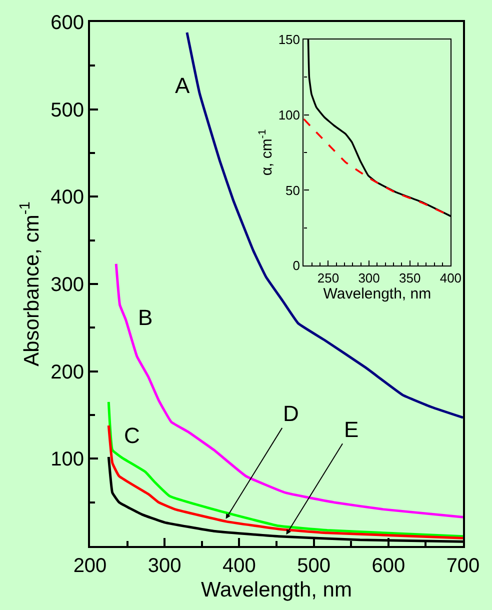  Describe the element at coordinates (145, 317) in the screenshot. I see `annotation: B` at that location.